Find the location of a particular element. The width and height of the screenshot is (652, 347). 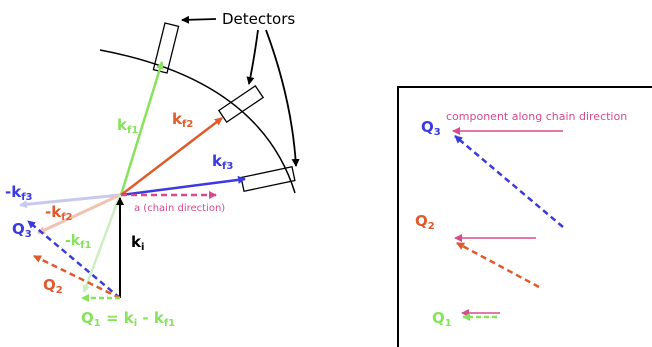

neg-kf2-label: -kf2 is located at coordinates (59, 213).